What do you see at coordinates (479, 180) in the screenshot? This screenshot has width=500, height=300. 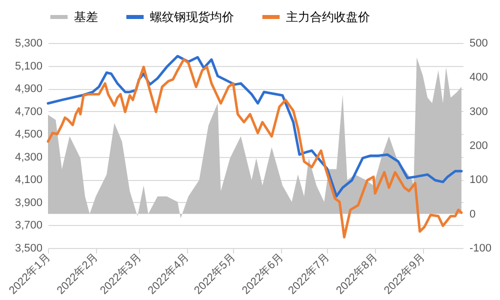 I see `y2-tick-label: 100` at bounding box center [479, 180].